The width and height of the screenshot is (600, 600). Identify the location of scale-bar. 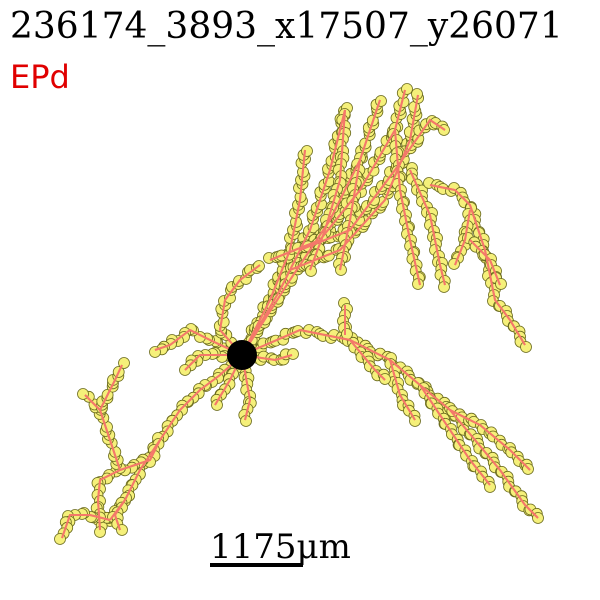
(256, 565).